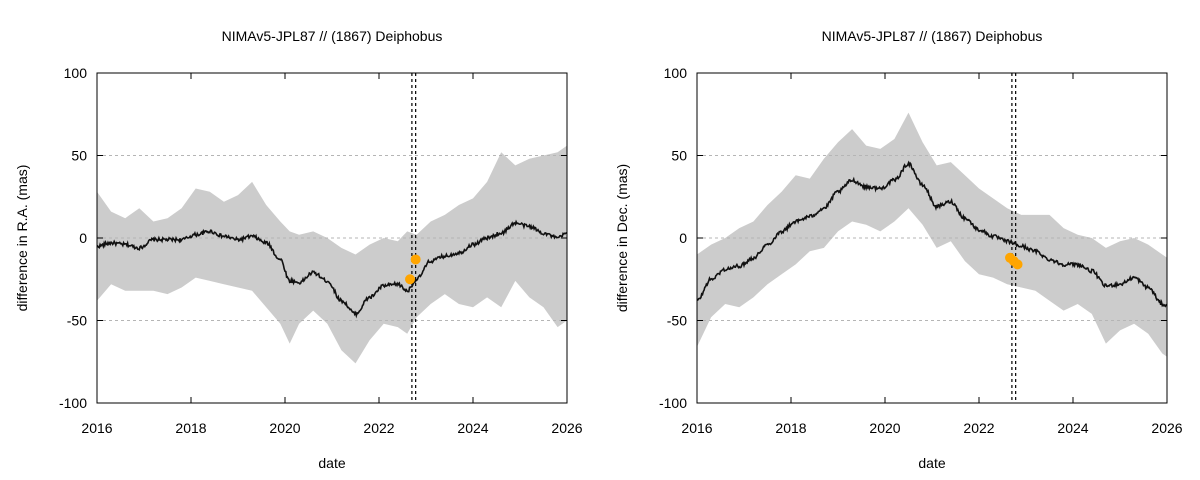 The height and width of the screenshot is (480, 1200). What do you see at coordinates (332, 36) in the screenshot?
I see `ra-chart-title: NIMAv5-JPL87 // (1867) Deiphobus` at bounding box center [332, 36].